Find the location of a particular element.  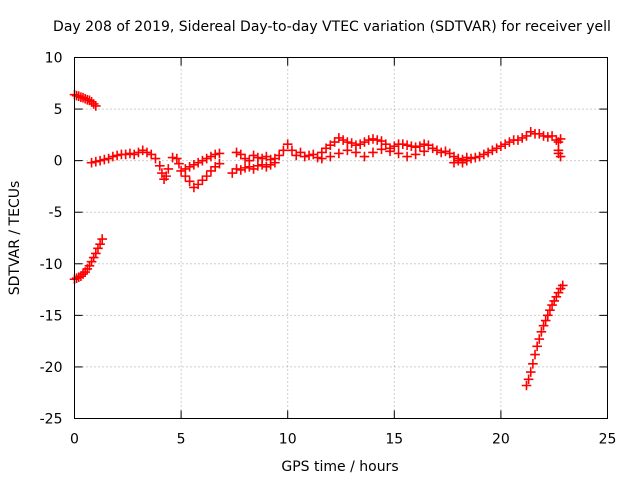

x-tick-label: 5 is located at coordinates (181, 440).